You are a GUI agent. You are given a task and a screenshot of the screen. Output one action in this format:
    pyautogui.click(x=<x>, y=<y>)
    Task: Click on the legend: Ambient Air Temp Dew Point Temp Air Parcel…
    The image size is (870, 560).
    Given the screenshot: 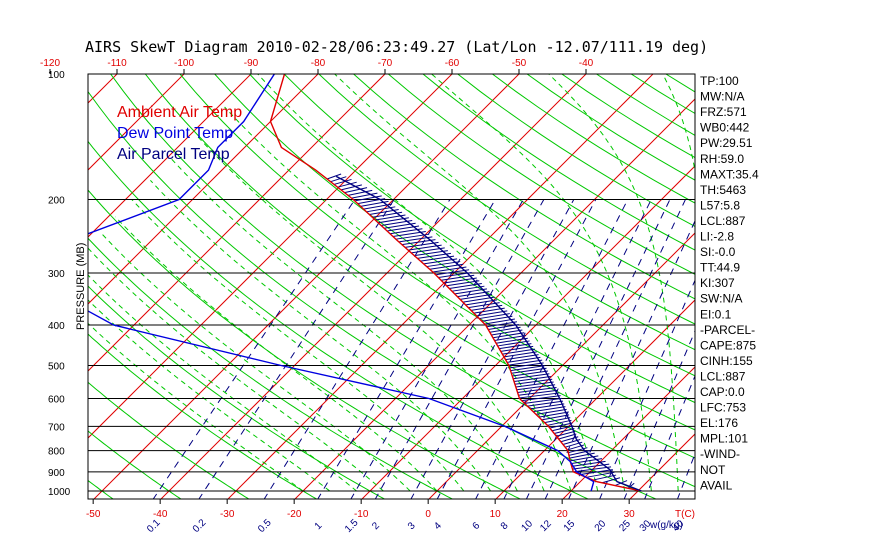 What is the action you would take?
    pyautogui.click(x=179, y=133)
    